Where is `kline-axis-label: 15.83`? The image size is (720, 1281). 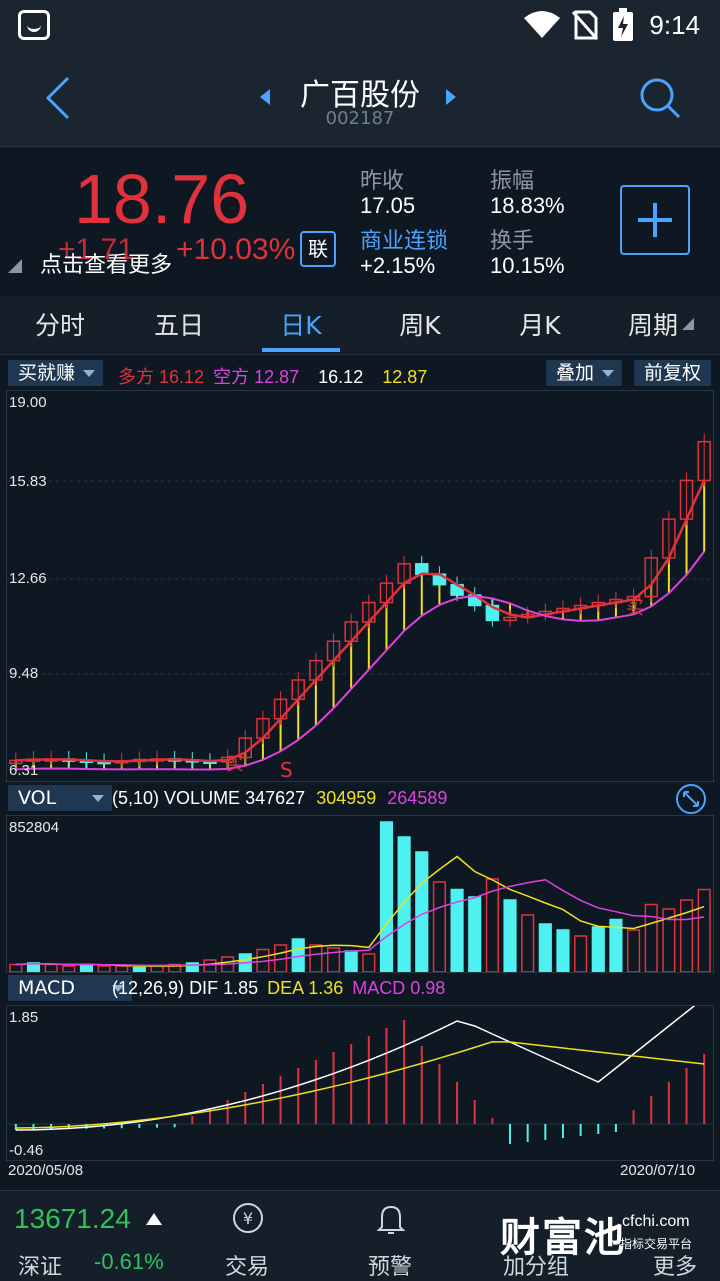
kline-axis-label: 15.83 is located at coordinates (28, 481).